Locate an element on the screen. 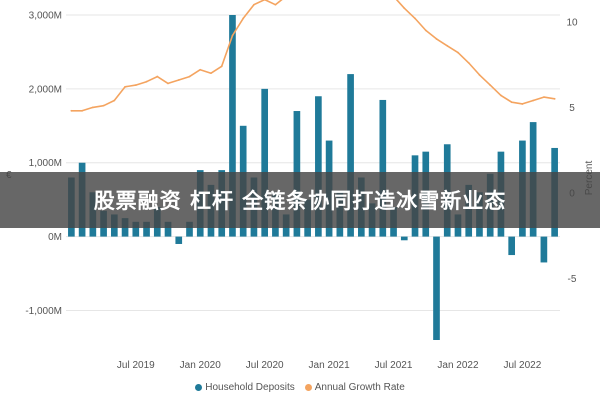  left-tick-label-4: -1,000M is located at coordinates (43, 311).